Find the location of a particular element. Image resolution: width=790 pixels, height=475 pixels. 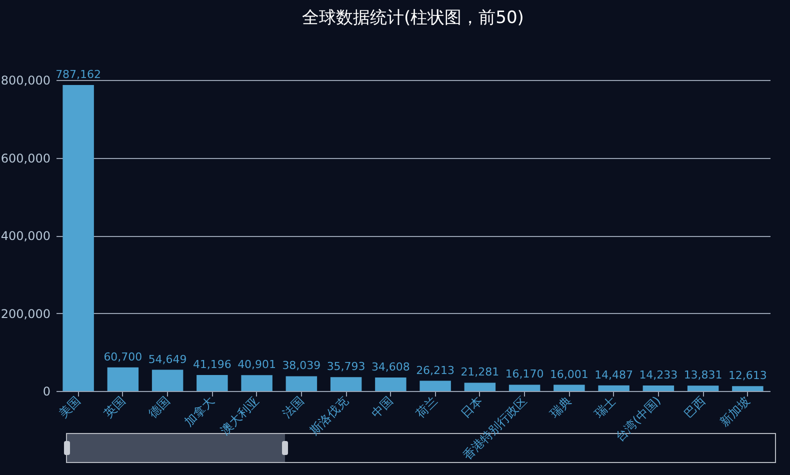

y-tick-label: 600,000 is located at coordinates (25, 158).